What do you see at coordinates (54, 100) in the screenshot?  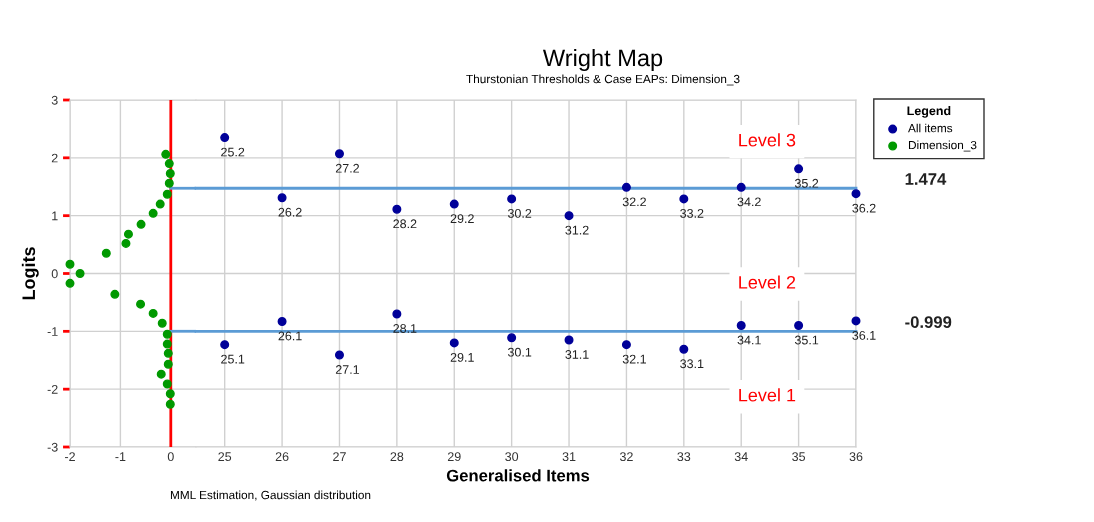 I see `y-tick-label: 3` at bounding box center [54, 100].